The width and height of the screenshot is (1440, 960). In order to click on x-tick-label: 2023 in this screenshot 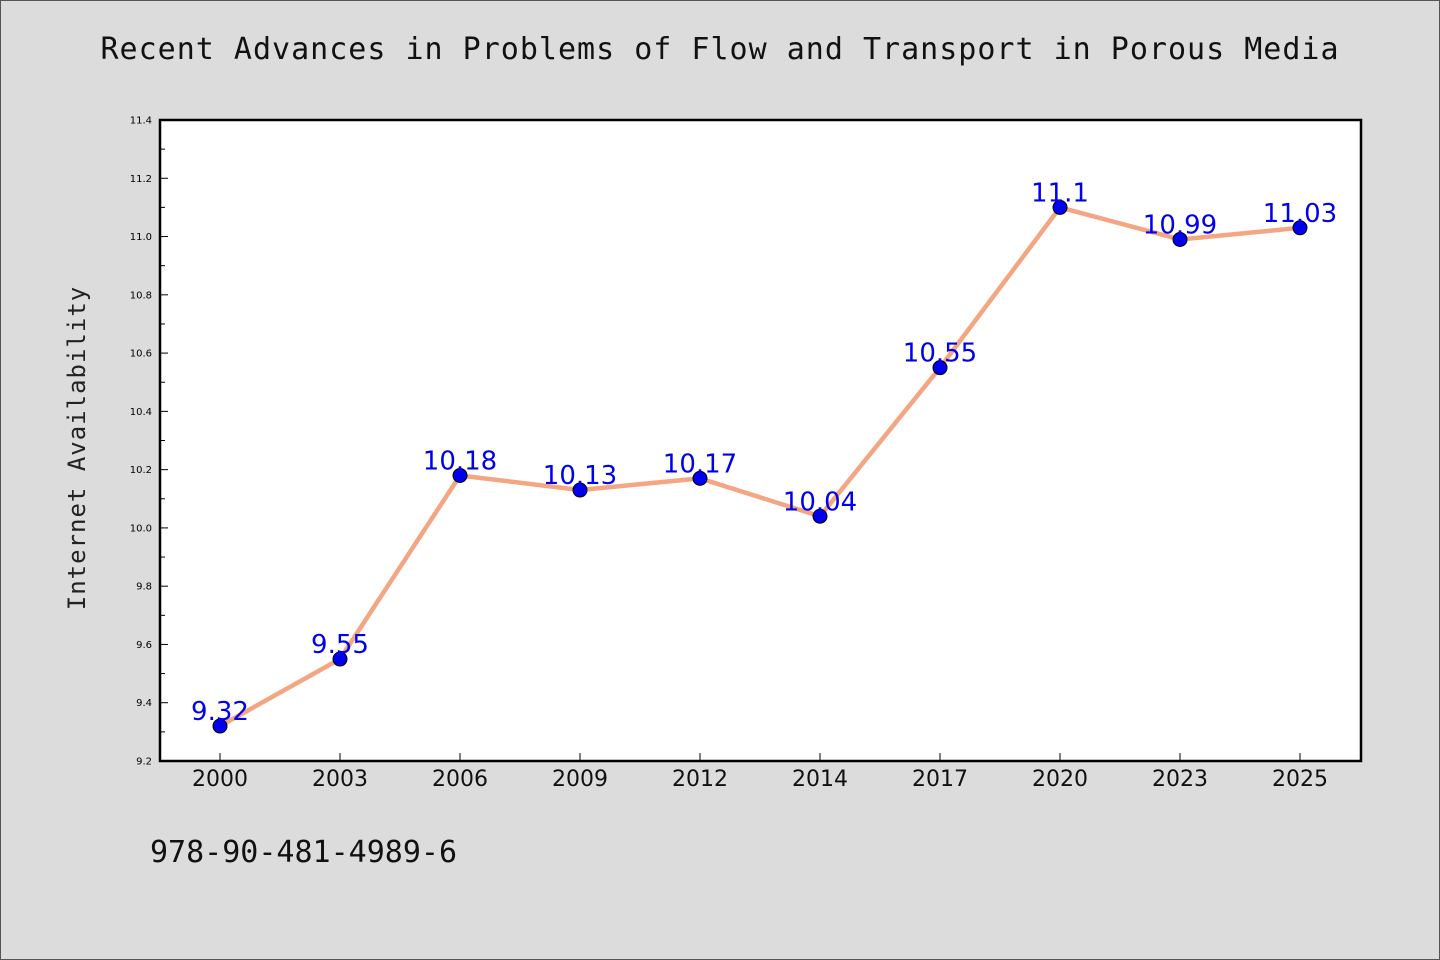, I will do `click(1180, 779)`.